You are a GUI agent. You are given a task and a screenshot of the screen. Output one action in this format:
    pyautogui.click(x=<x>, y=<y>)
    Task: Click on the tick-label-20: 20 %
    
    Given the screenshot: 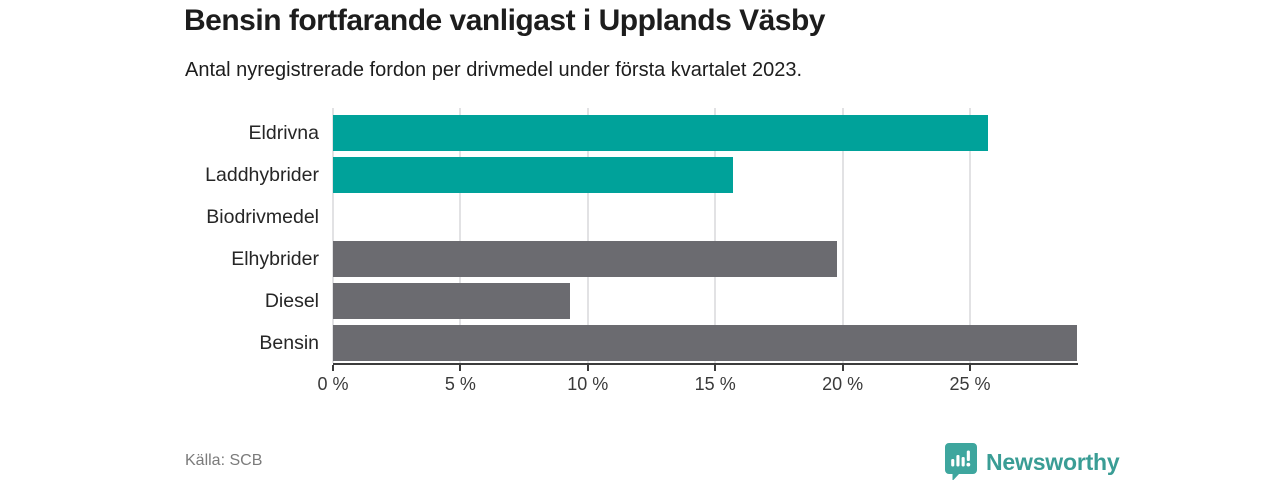 What is the action you would take?
    pyautogui.click(x=843, y=384)
    